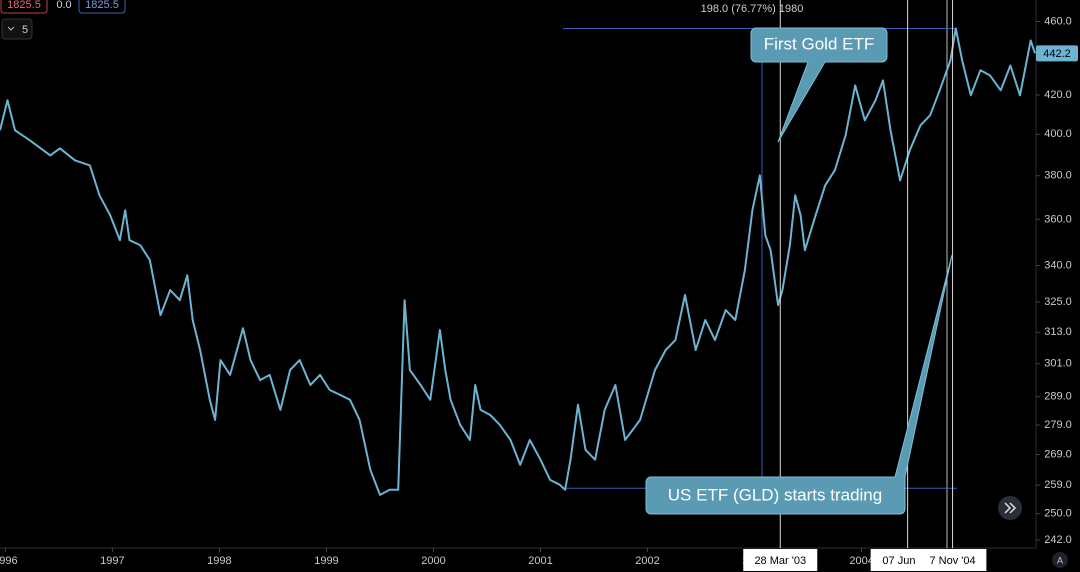 The width and height of the screenshot is (1080, 572). Describe the element at coordinates (1058, 176) in the screenshot. I see `y-tick-label: 380.0` at that location.